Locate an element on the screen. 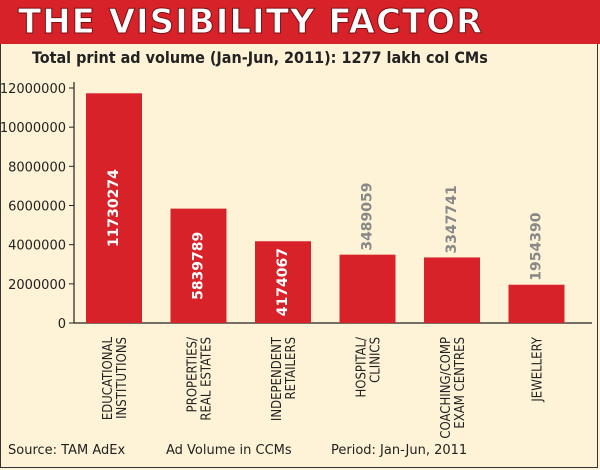 This screenshot has height=470, width=600. category-label-line: EXAM CENTRES is located at coordinates (460, 383).